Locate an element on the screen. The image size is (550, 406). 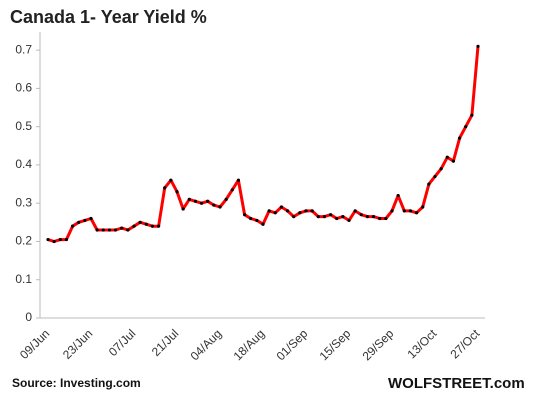
chart-title: Canada 1- Year Yield % is located at coordinates (108, 17).